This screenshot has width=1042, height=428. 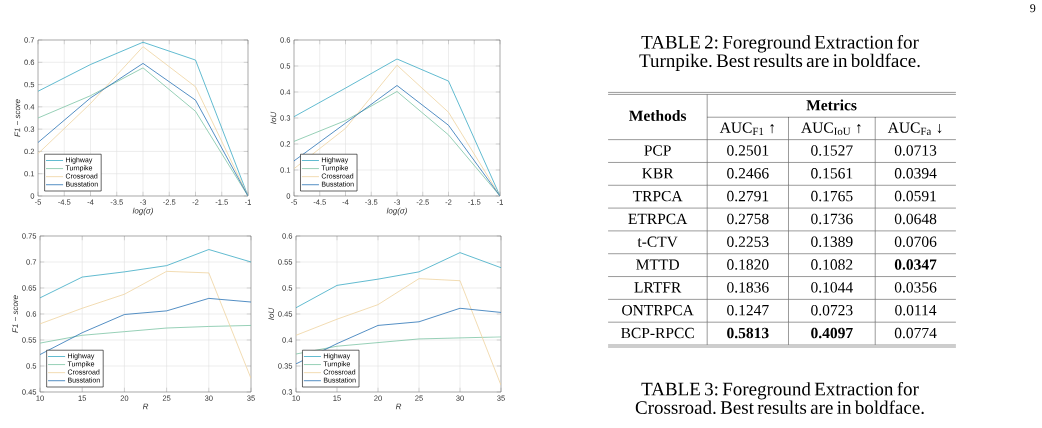 I want to click on text: 0.5813, so click(x=748, y=333).